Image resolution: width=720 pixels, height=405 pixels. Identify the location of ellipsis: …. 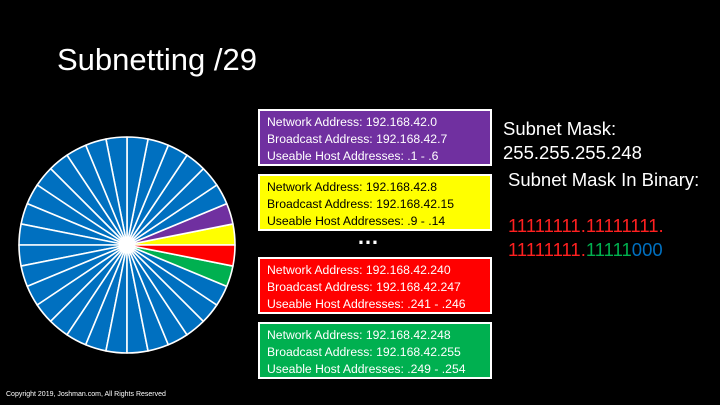
(368, 236).